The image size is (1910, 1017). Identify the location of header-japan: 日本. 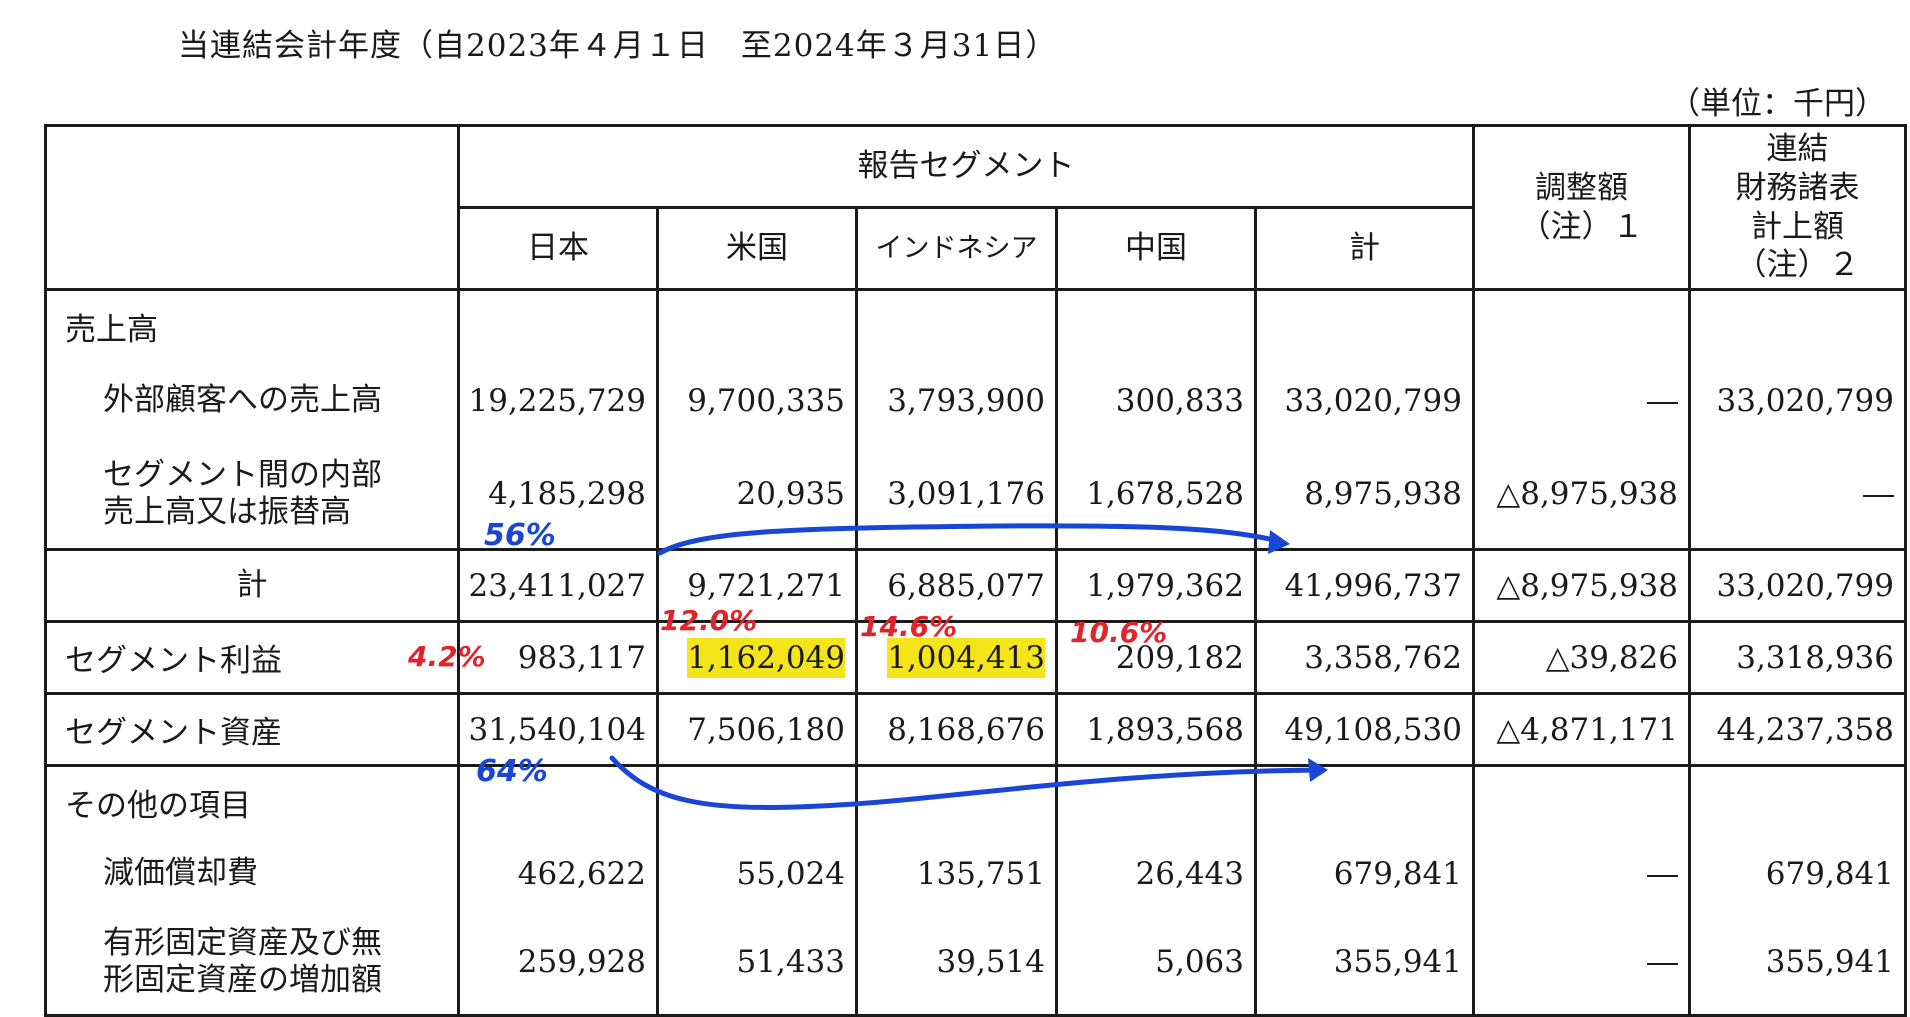
(558, 248).